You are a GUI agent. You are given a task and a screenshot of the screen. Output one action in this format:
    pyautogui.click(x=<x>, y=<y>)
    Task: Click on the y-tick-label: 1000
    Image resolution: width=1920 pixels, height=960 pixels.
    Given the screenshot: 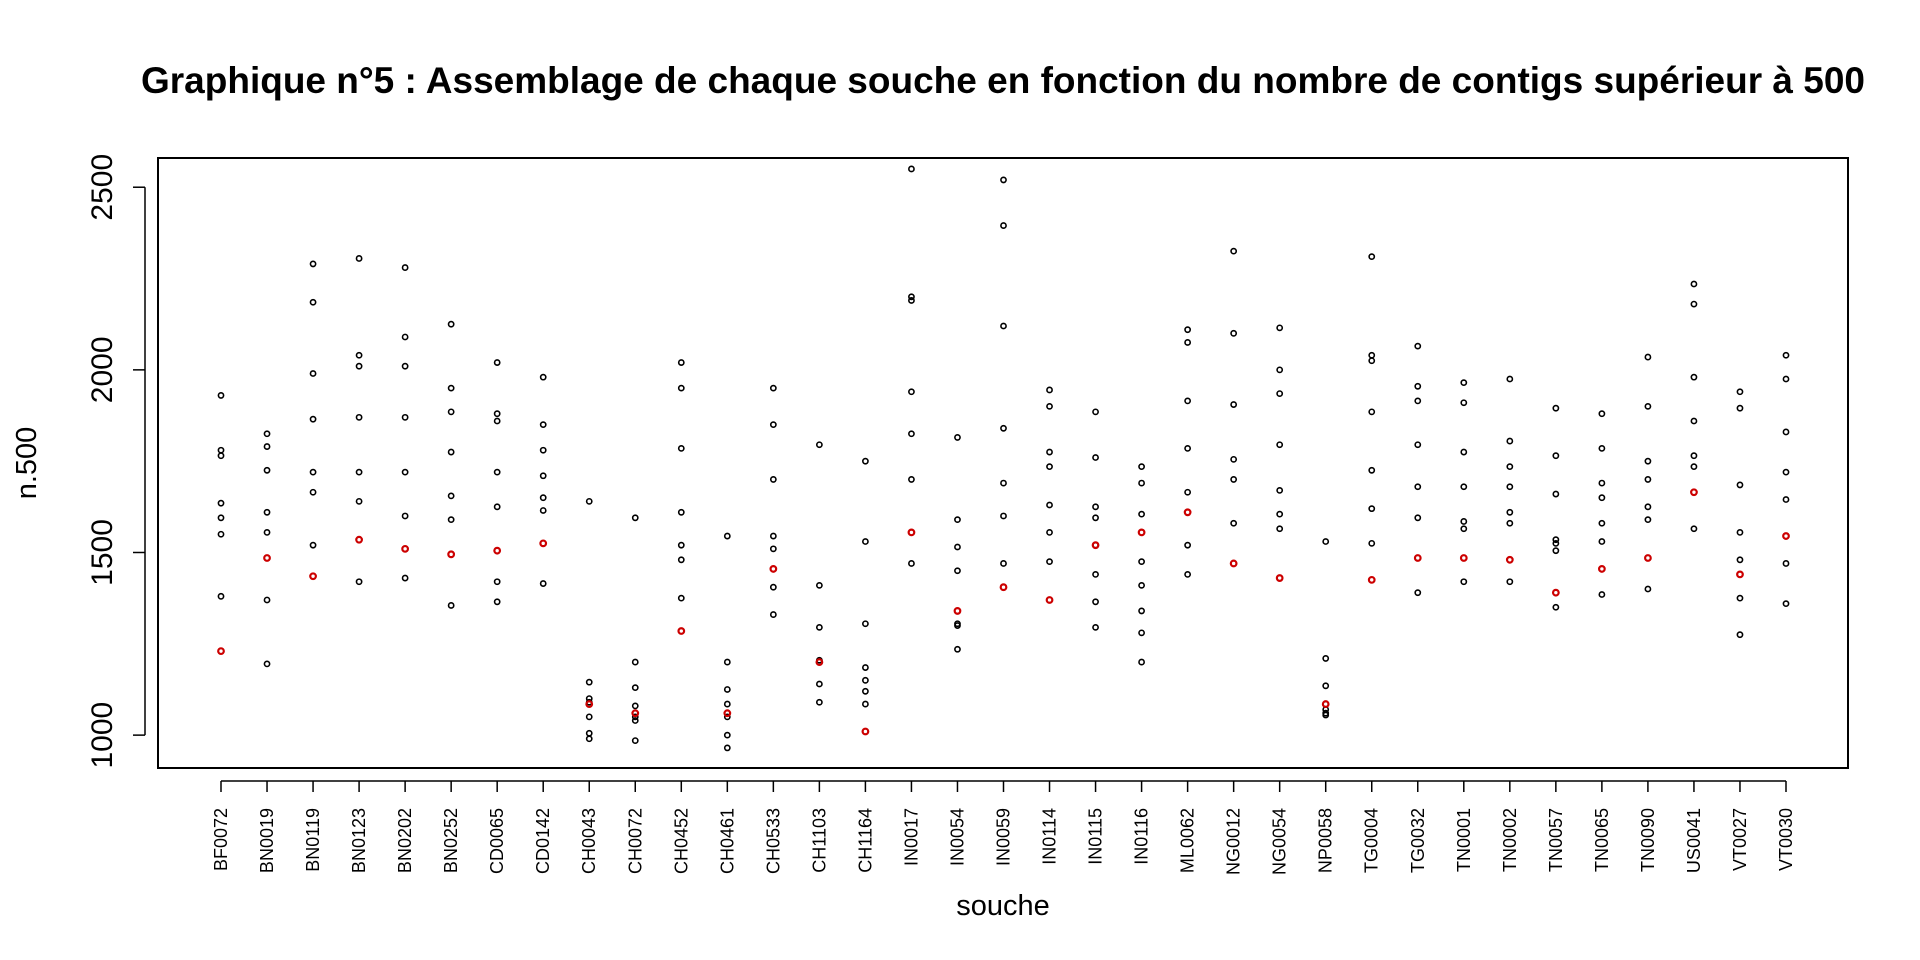 What is the action you would take?
    pyautogui.click(x=102, y=735)
    